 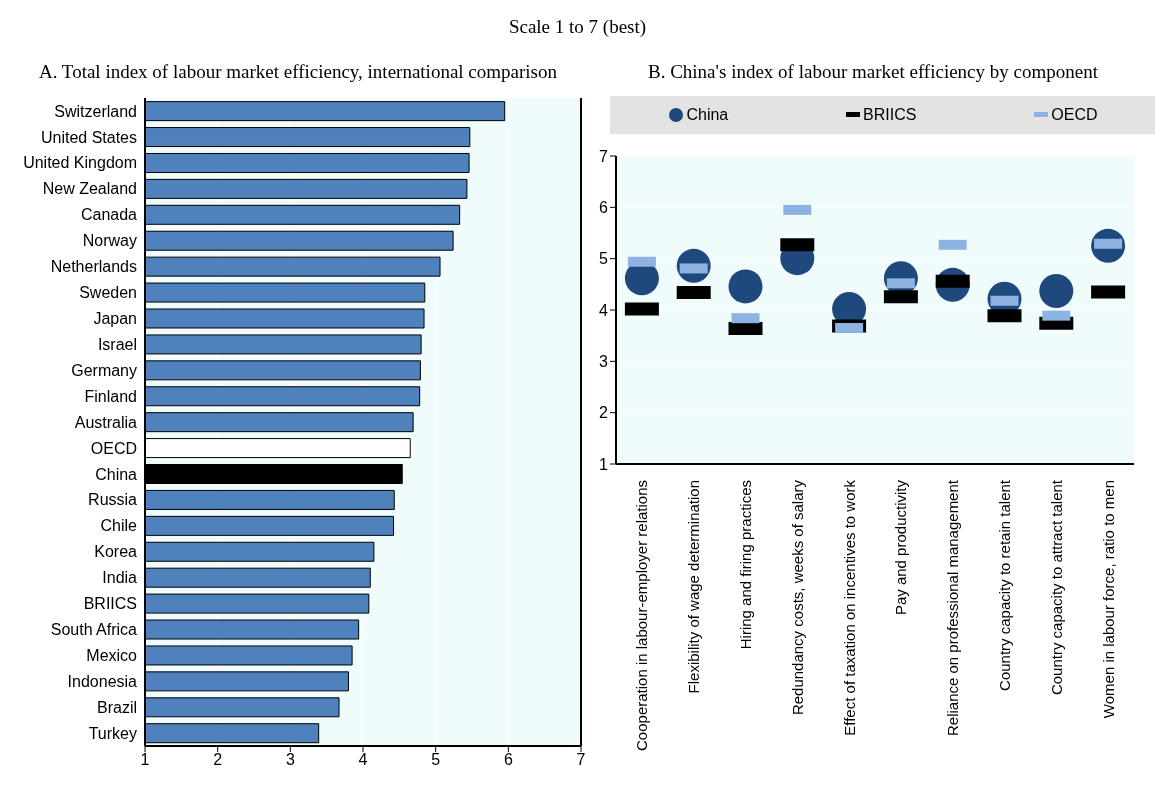 I want to click on x-tick-label: Cooperation in labour-employer relations, so click(x=642, y=615).